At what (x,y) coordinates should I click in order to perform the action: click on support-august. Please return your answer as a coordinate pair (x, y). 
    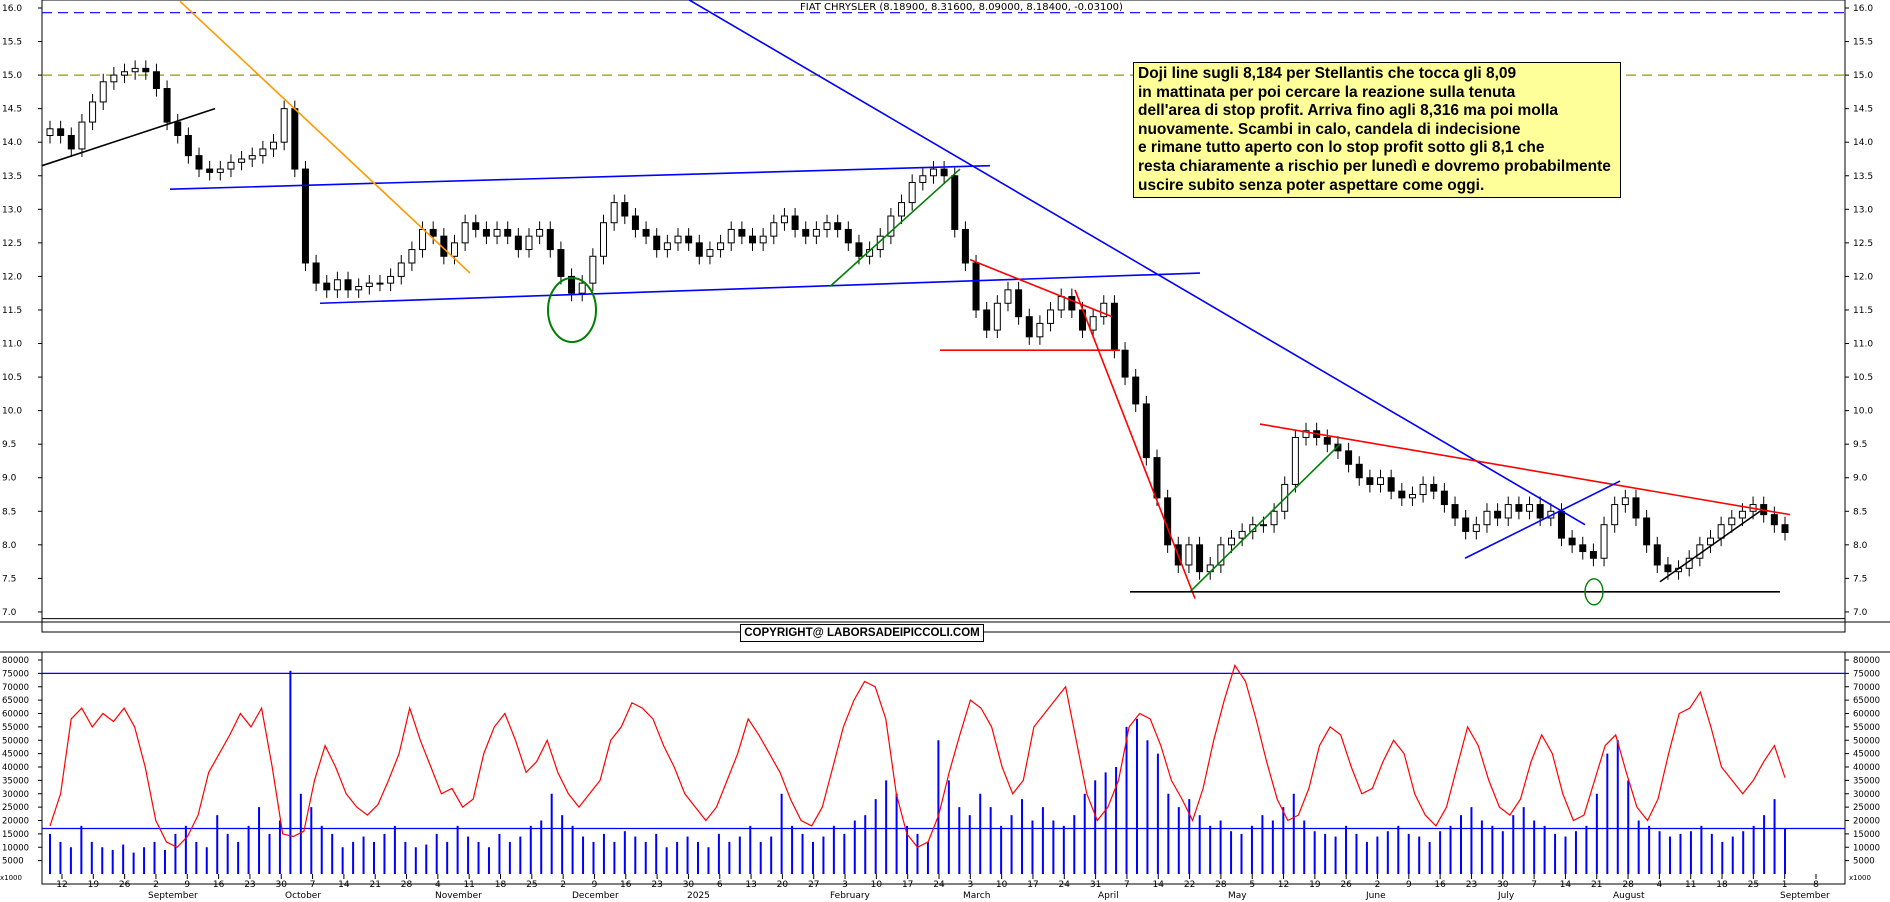
    Looking at the image, I should click on (1710, 546).